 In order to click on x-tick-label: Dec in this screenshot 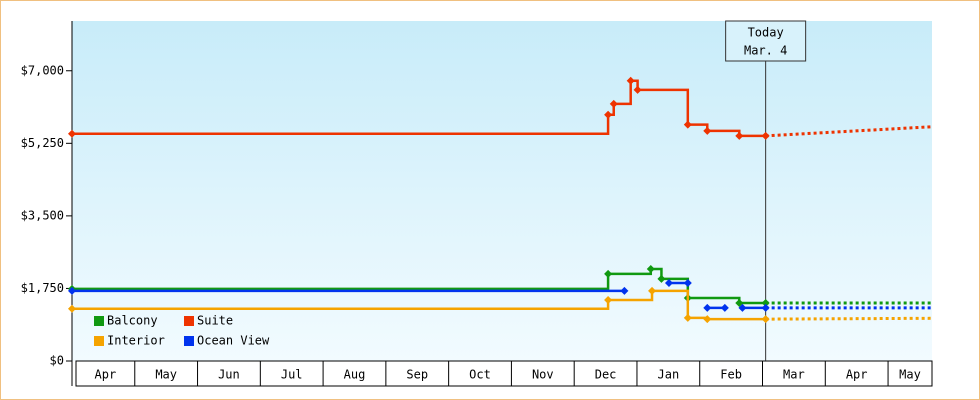, I will do `click(606, 375)`.